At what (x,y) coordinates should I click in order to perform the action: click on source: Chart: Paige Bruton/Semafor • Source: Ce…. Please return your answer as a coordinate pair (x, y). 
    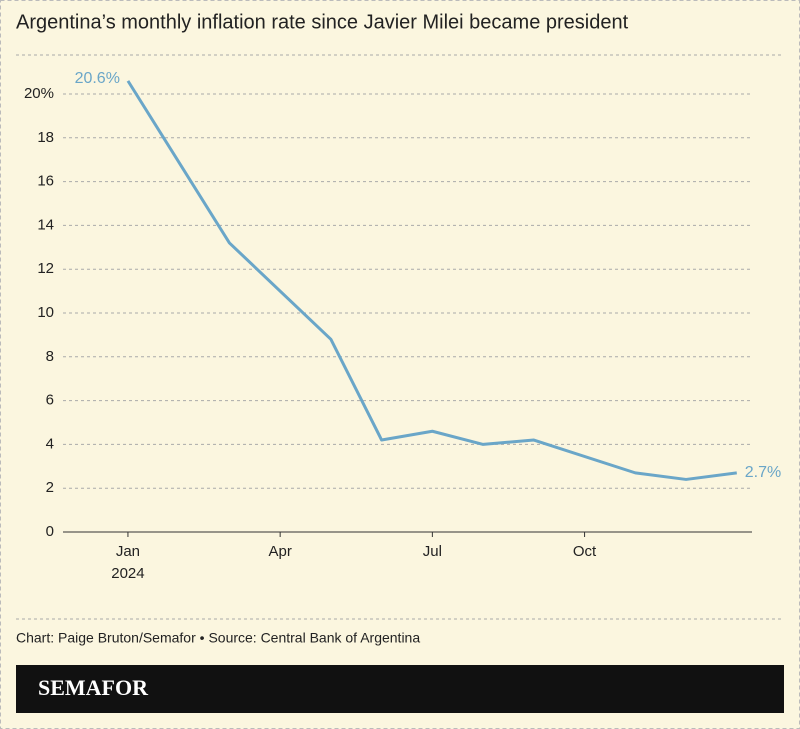
    Looking at the image, I should click on (218, 638).